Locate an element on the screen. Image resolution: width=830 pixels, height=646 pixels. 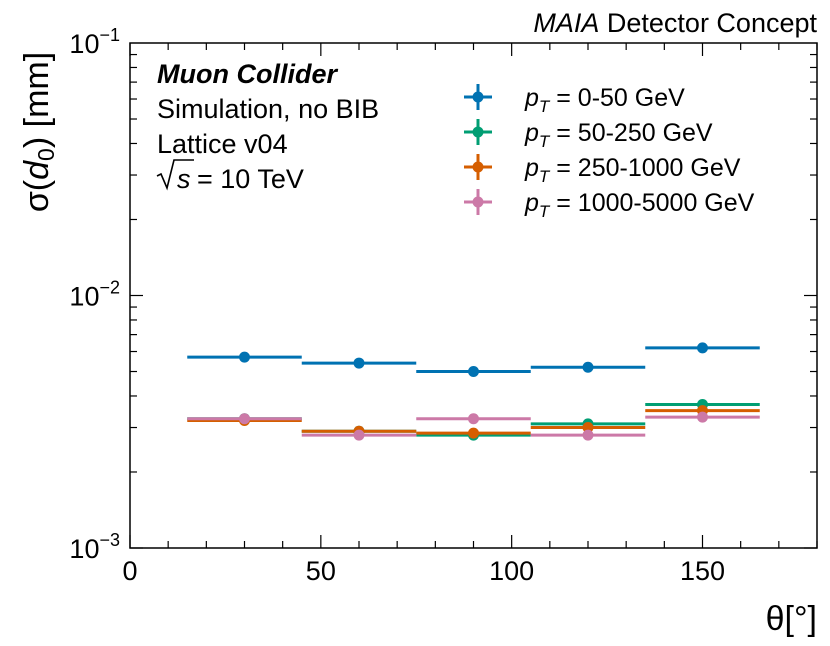
y-axis-label-suffix: ) [mm] is located at coordinates (37, 100).